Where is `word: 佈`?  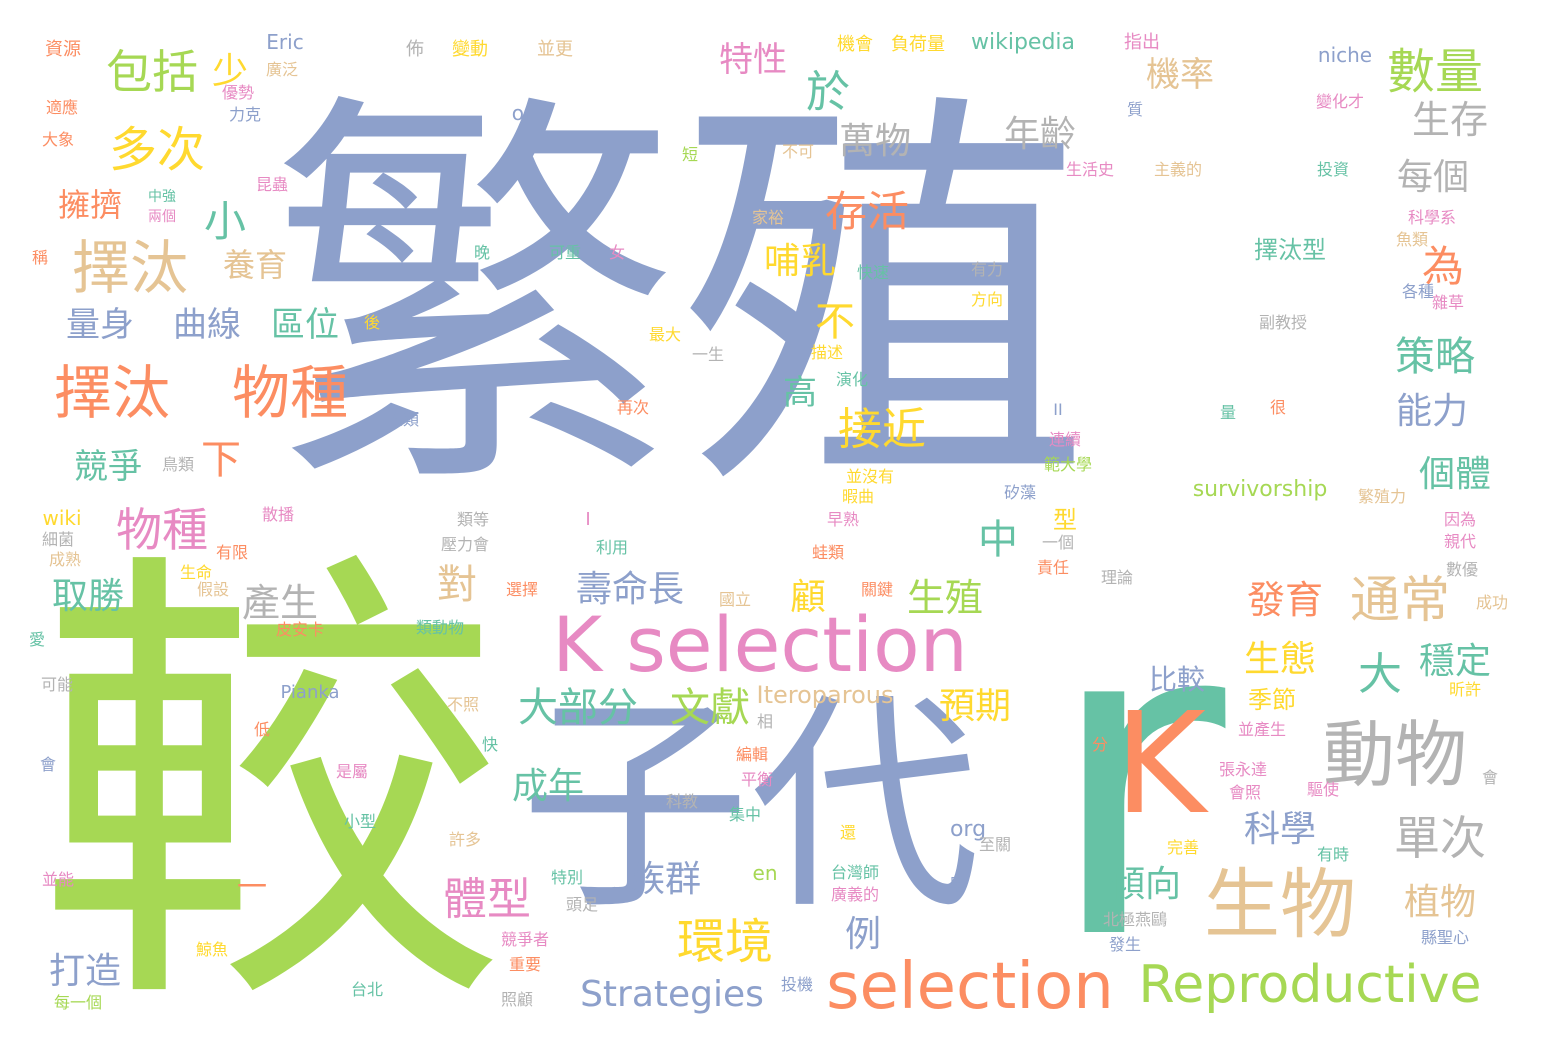
word: 佈 is located at coordinates (415, 49).